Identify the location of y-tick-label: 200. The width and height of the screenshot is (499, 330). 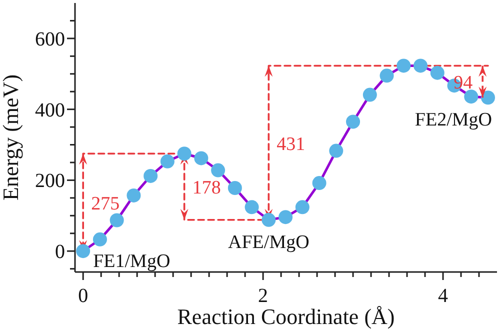
(50, 181).